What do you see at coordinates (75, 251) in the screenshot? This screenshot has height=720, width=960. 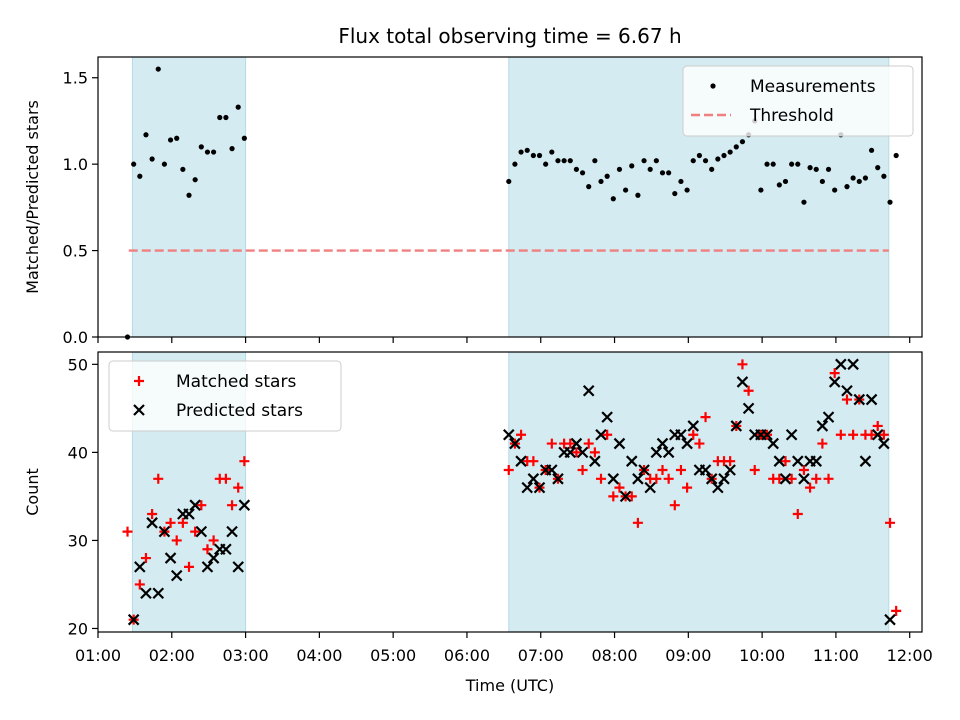 I see `top-ytick-label-1: 0.5` at bounding box center [75, 251].